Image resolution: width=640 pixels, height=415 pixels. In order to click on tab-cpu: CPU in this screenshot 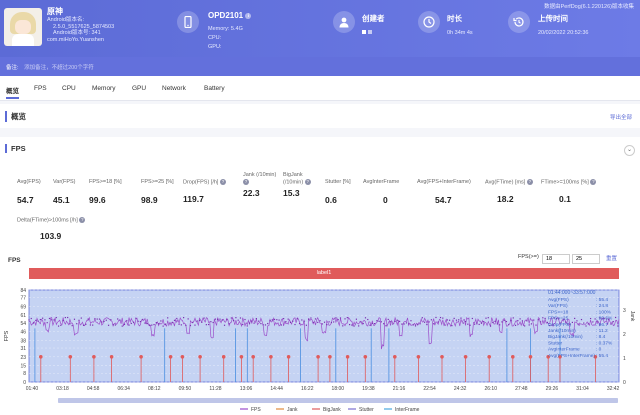, I will do `click(69, 88)`.